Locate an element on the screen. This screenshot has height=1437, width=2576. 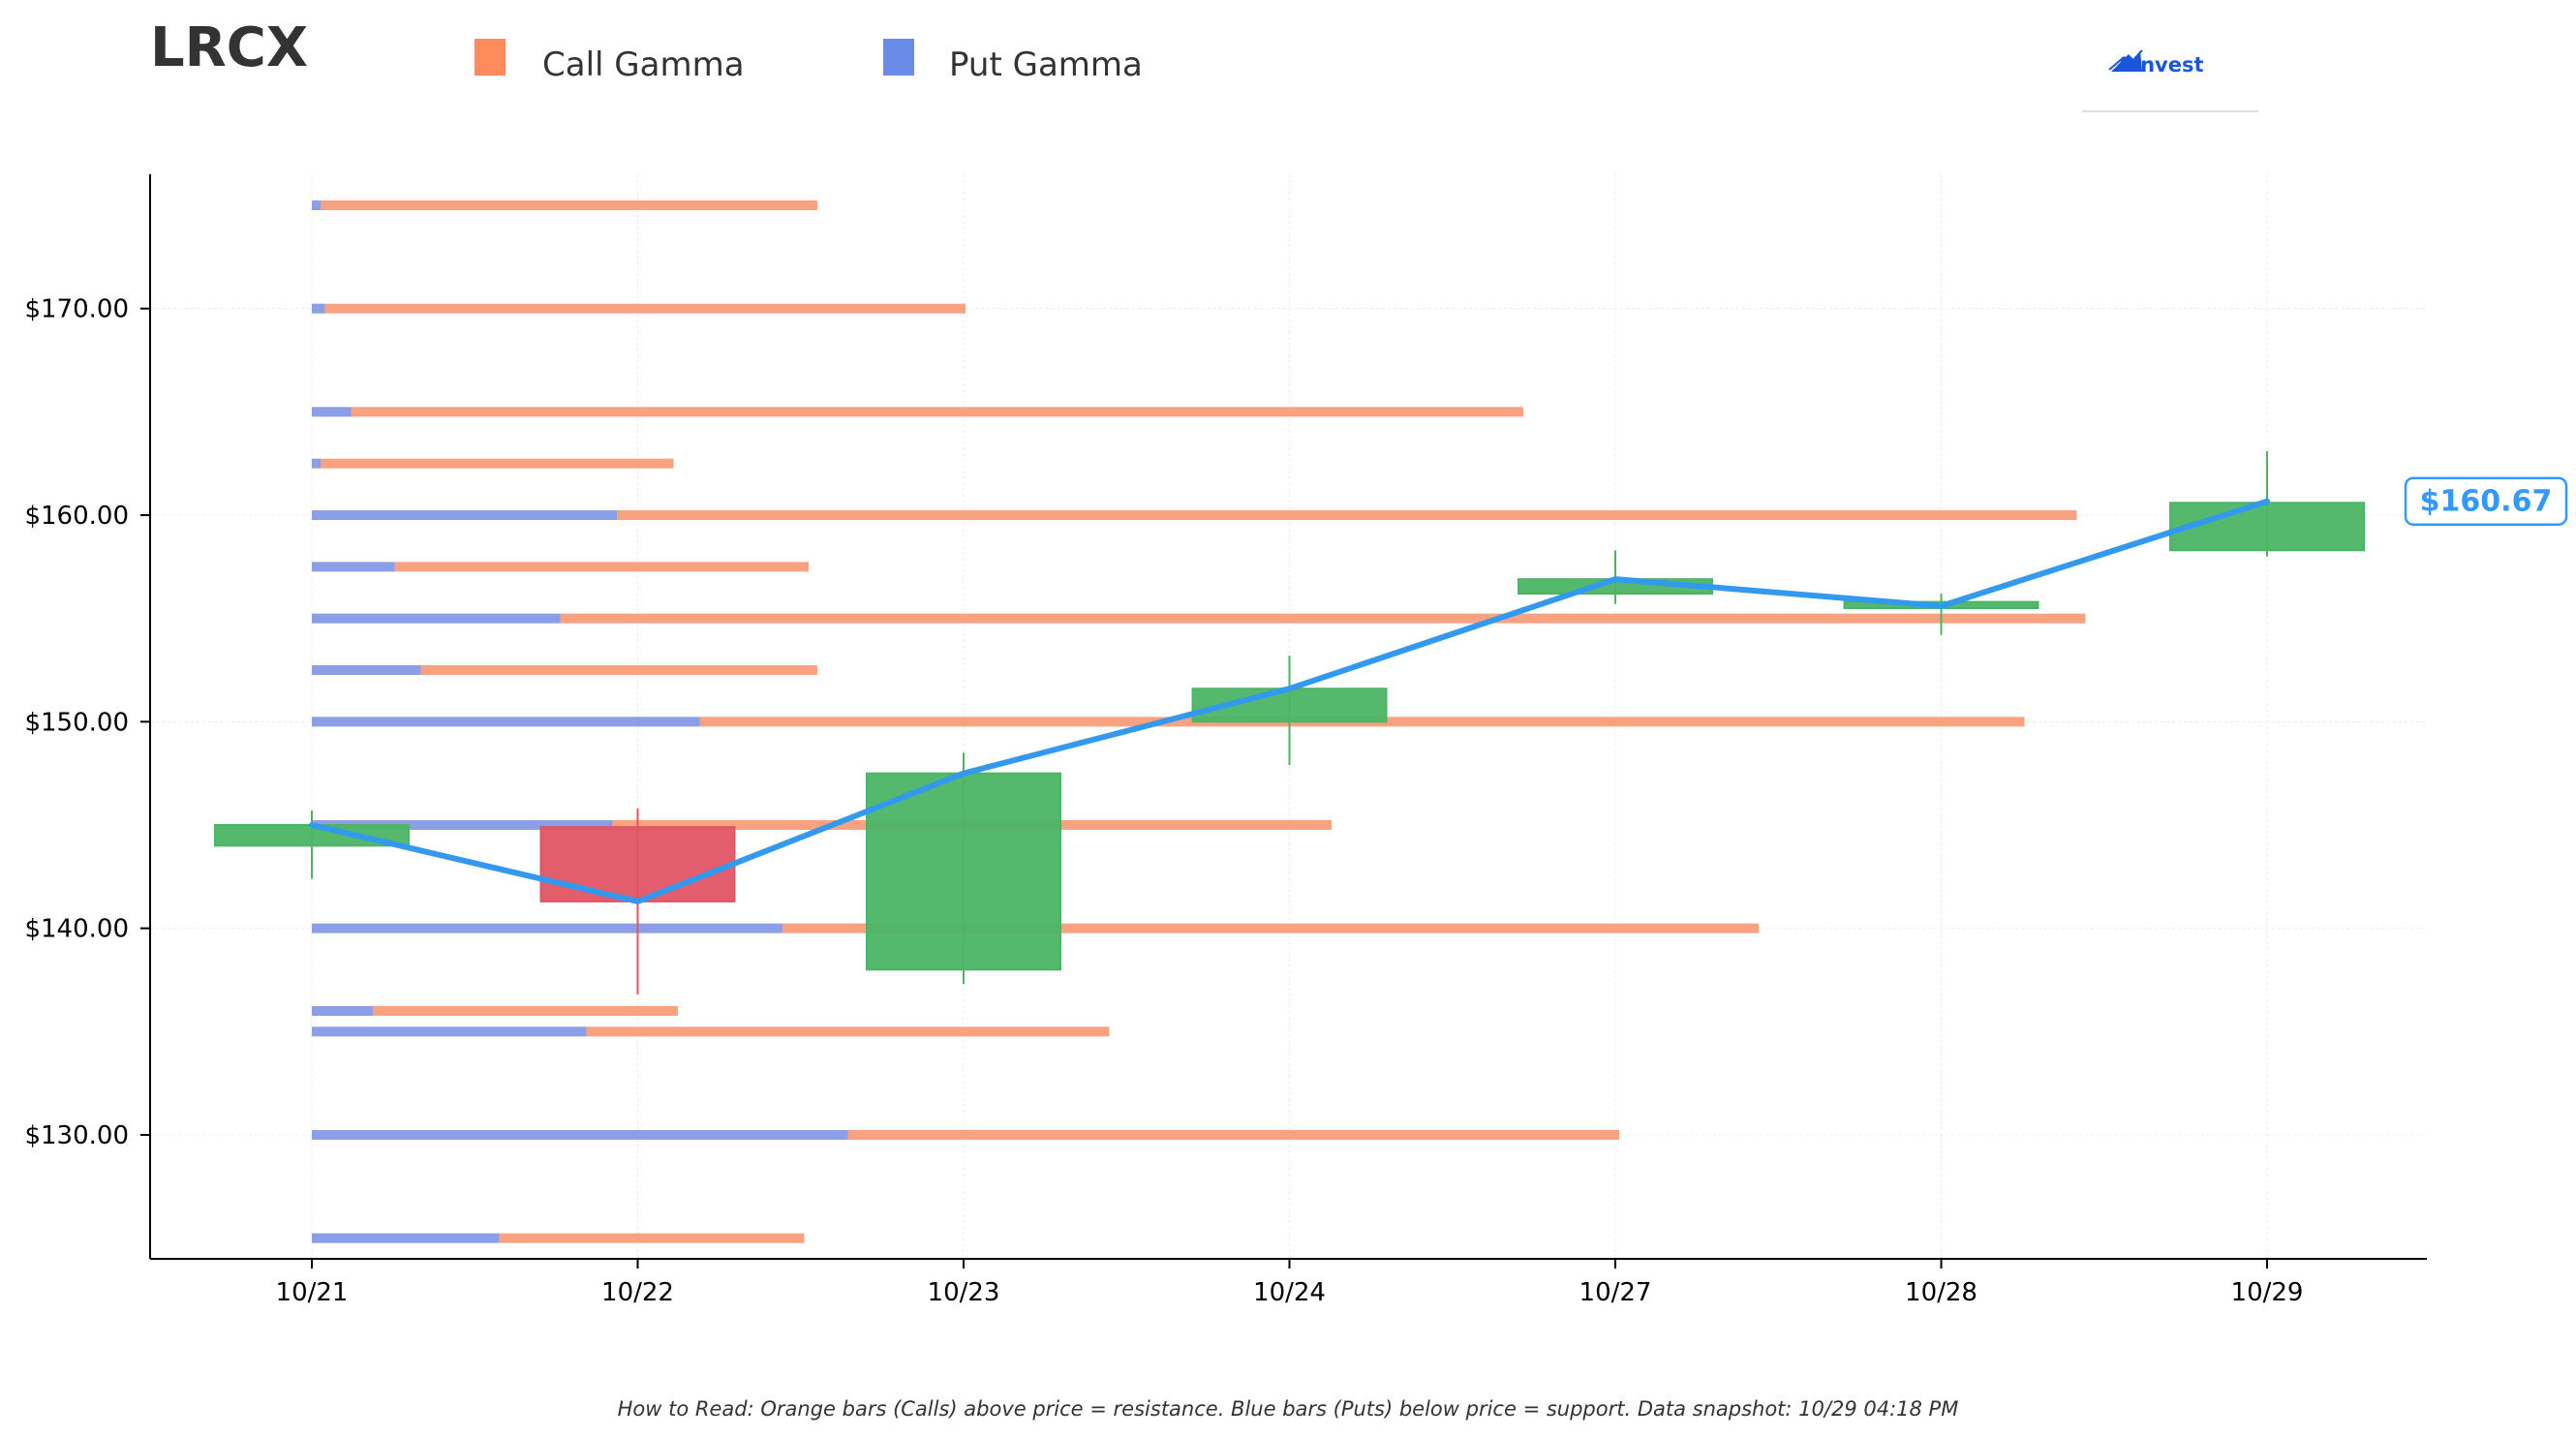
current-price-label: $160.67 is located at coordinates (2486, 502).